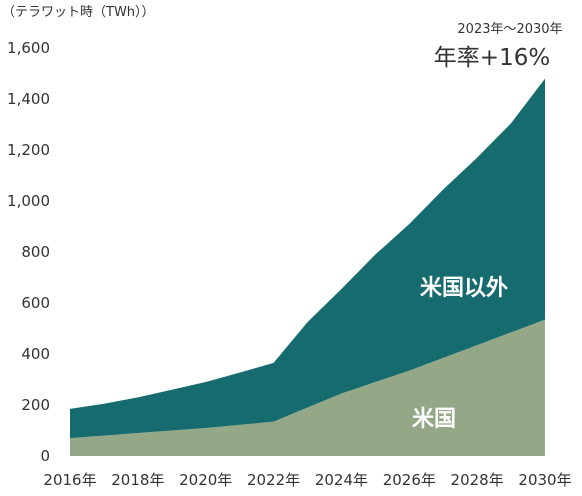  Describe the element at coordinates (273, 480) in the screenshot. I see `x-tick-label: 2022年` at that location.